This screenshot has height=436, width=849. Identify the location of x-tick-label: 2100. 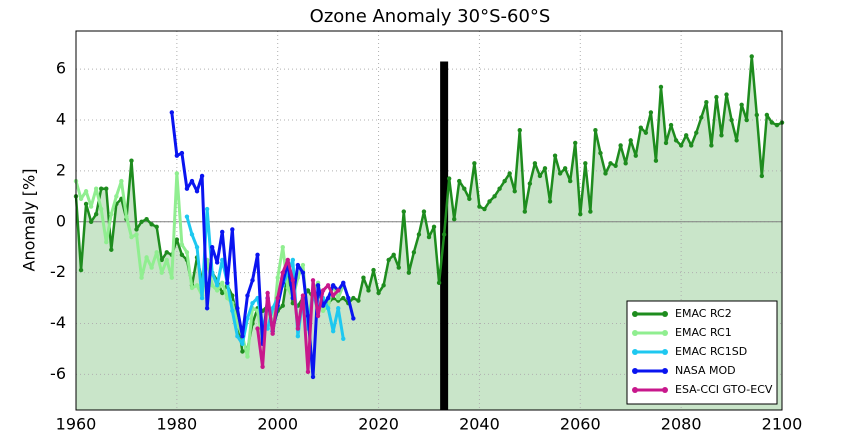
(782, 424).